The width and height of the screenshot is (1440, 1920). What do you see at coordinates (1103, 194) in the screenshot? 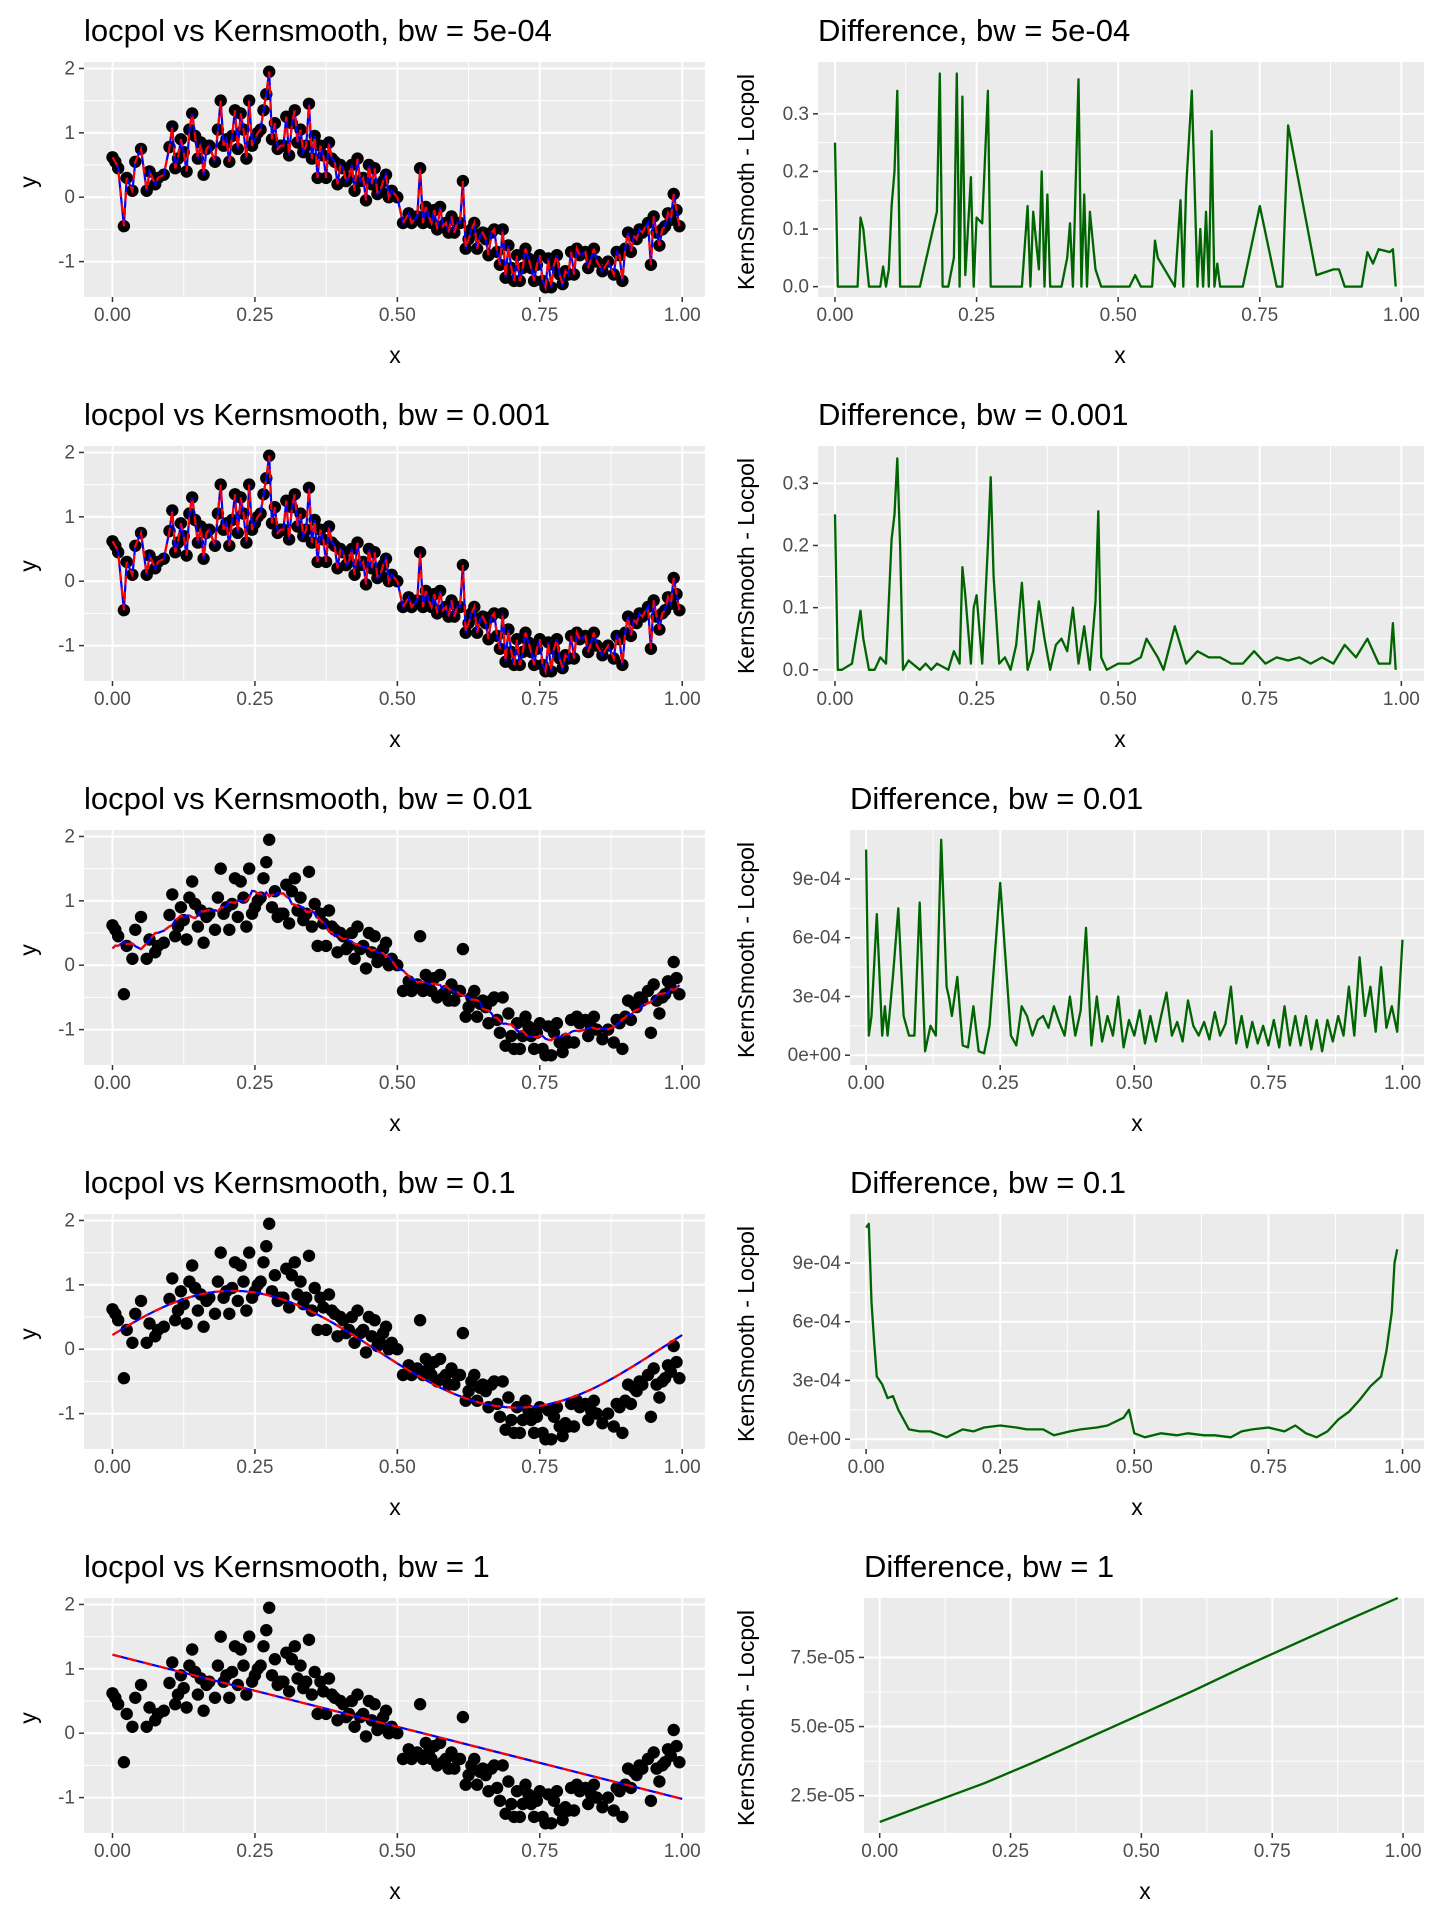
I see `plot-area: 0.00 0.25 0.50 0.75 1.00 0.0 0.1 0.2 0.3` at bounding box center [1103, 194].